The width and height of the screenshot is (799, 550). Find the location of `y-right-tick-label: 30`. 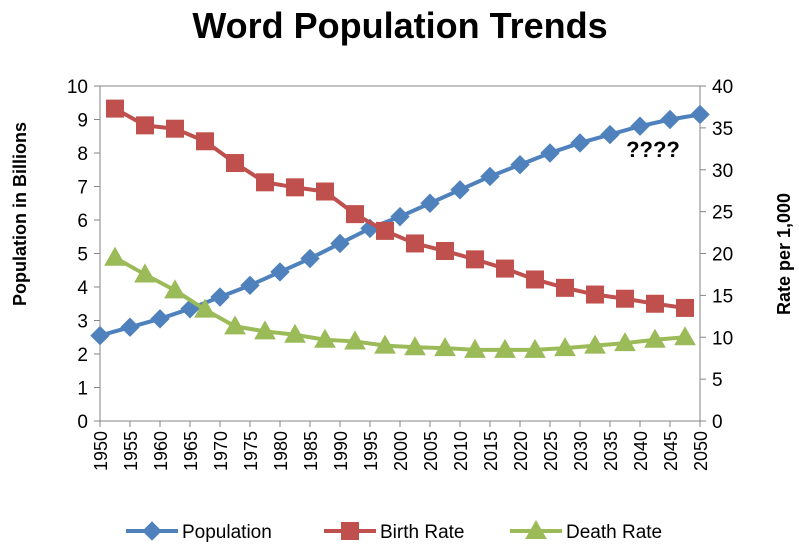

y-right-tick-label: 30 is located at coordinates (722, 171).